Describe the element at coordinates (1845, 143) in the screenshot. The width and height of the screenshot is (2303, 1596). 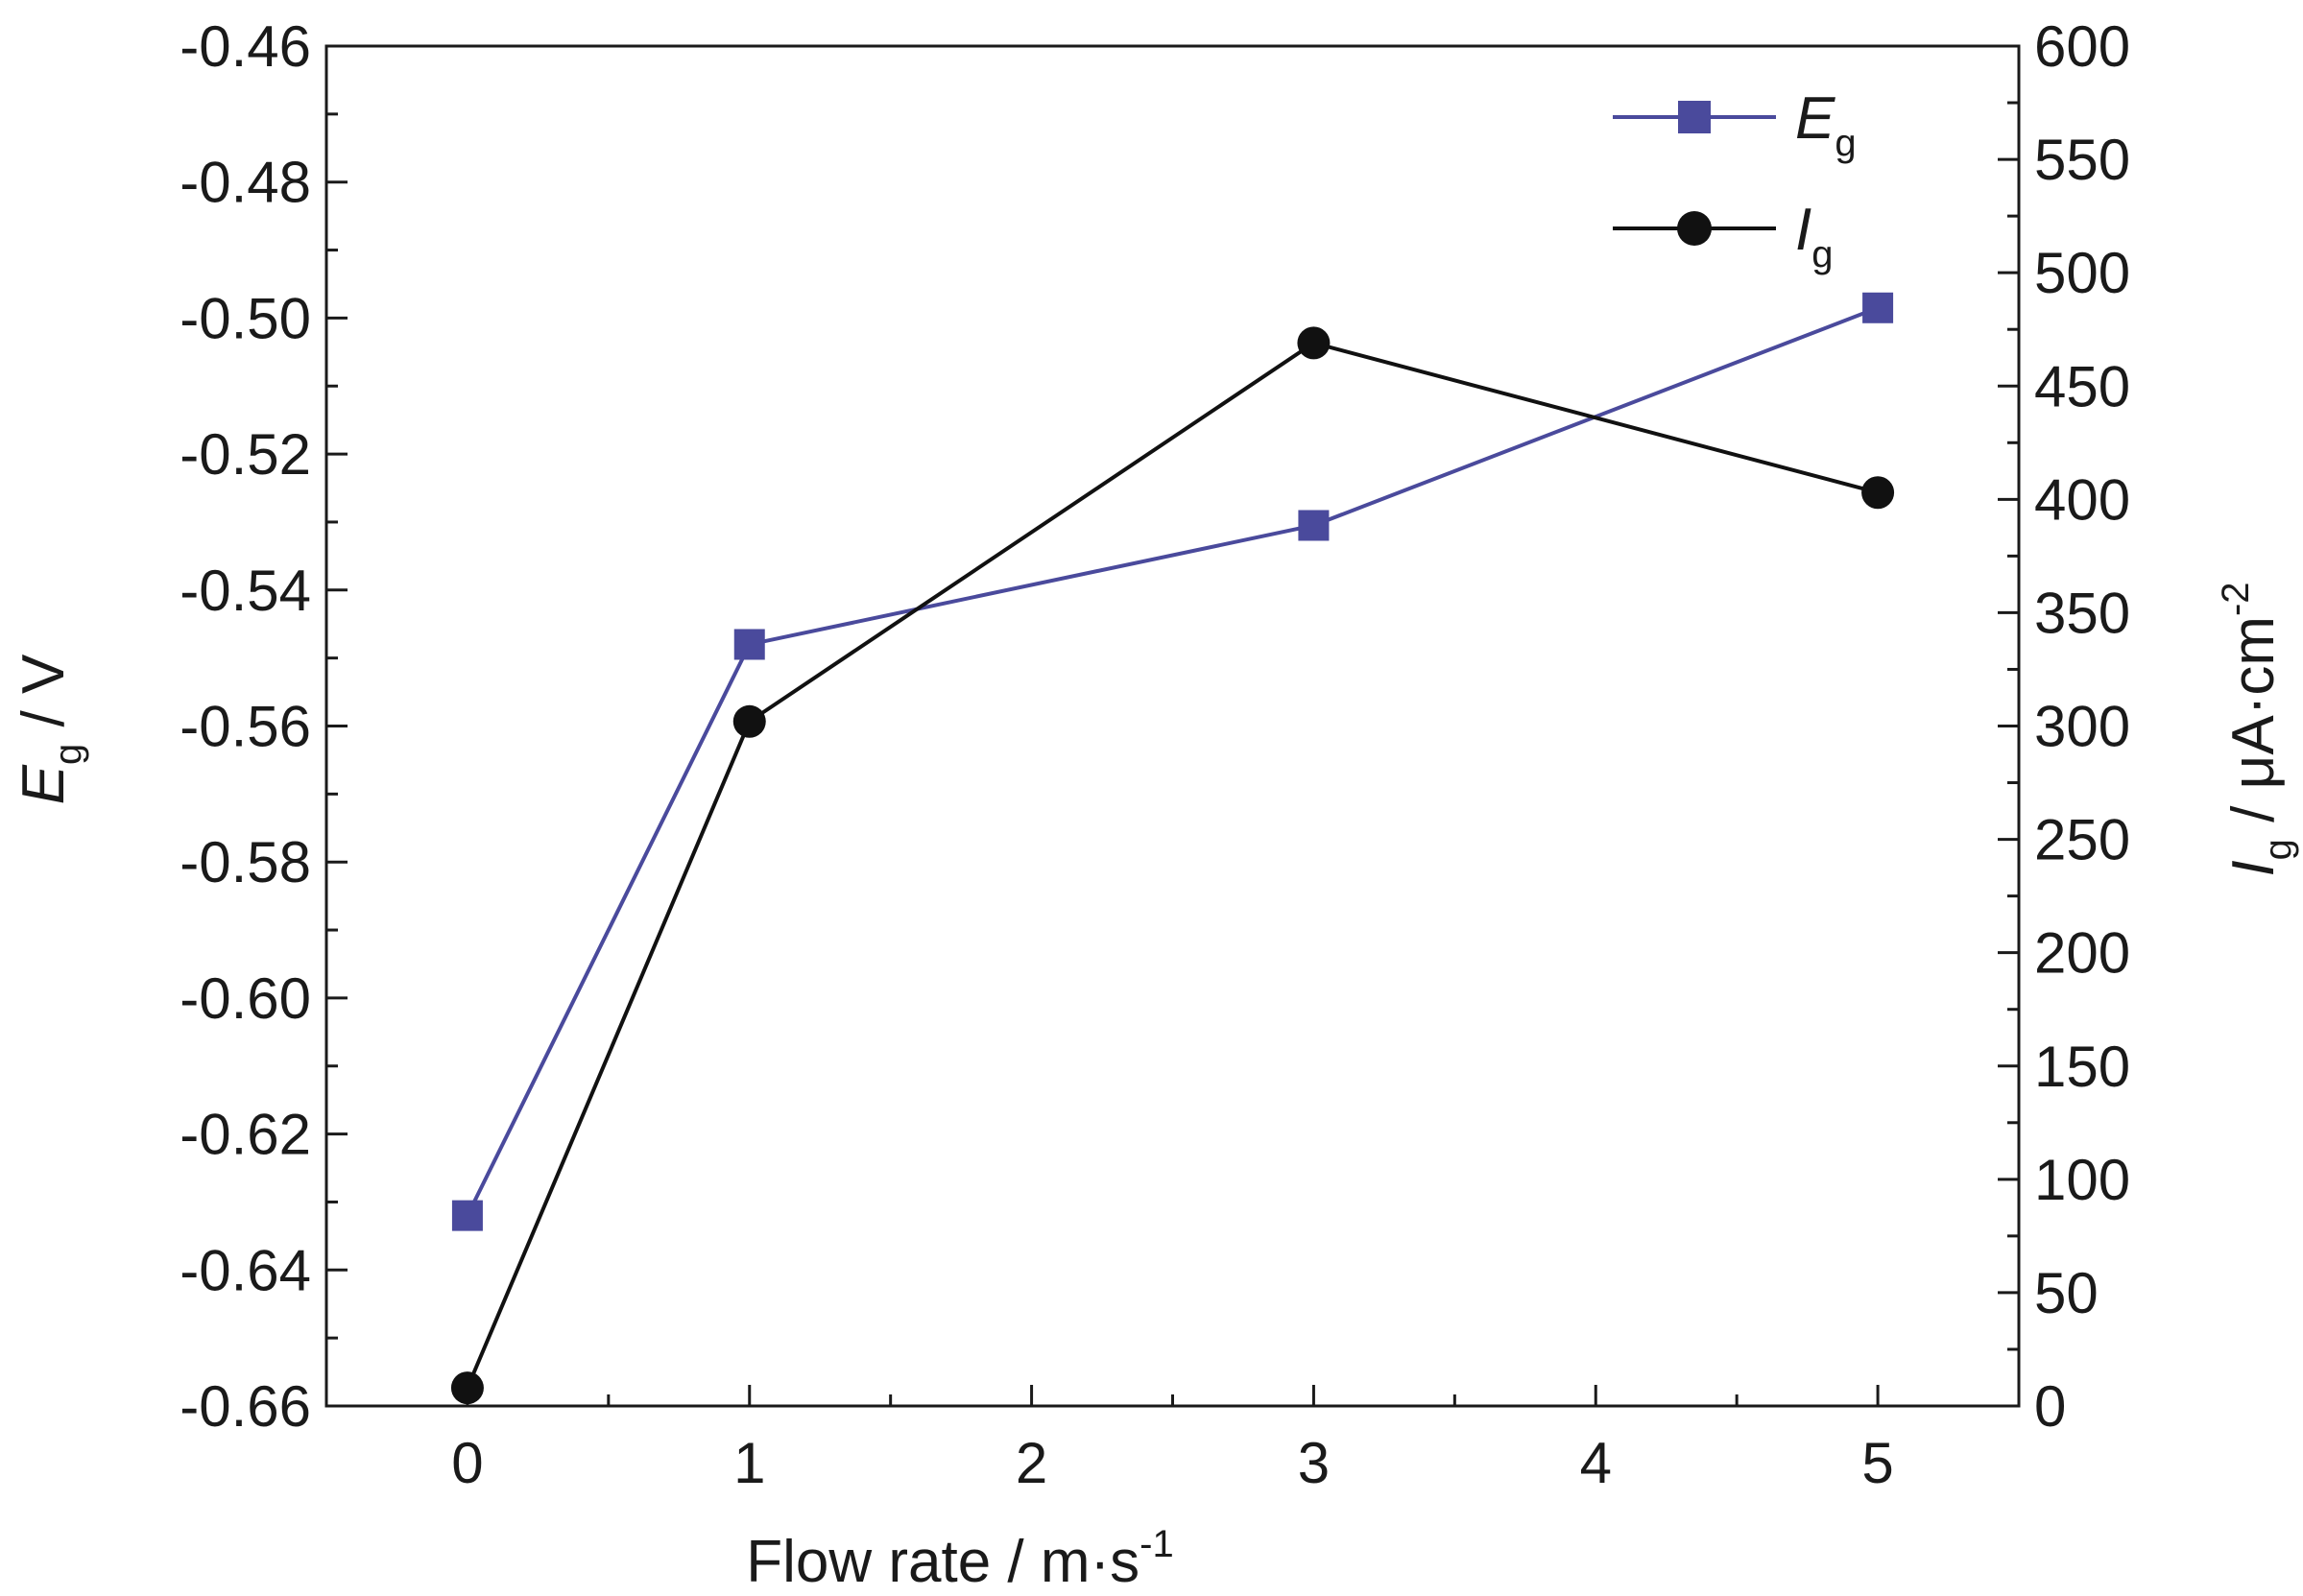
I see `legend-eg-sub: g` at that location.